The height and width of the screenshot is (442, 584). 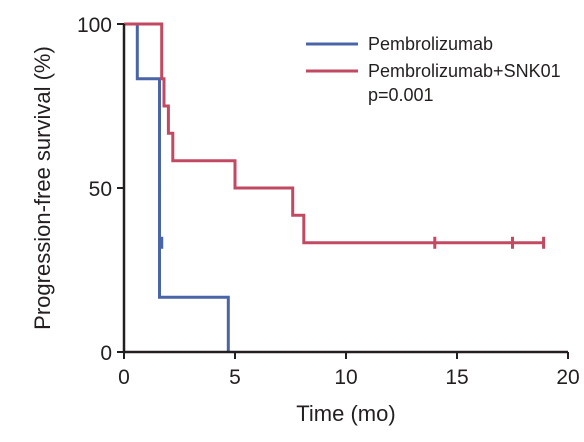 What do you see at coordinates (100, 189) in the screenshot?
I see `y-tick-label-1: 50` at bounding box center [100, 189].